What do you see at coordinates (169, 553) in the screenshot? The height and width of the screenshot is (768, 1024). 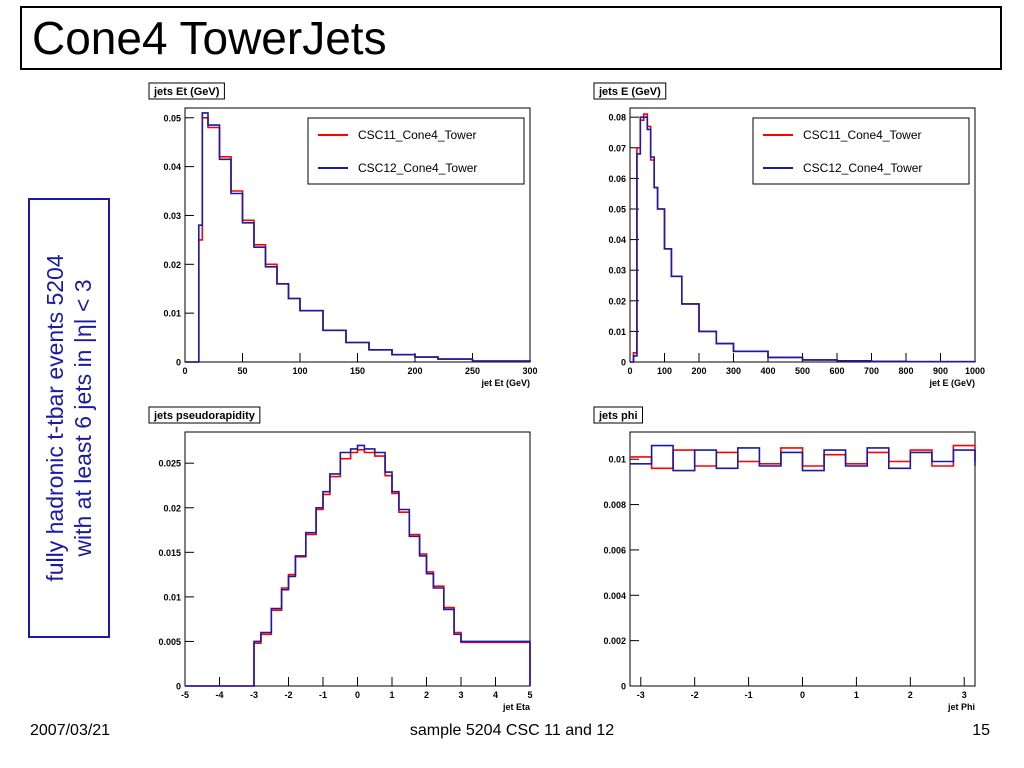 I see `y-tick-label: 0.015` at bounding box center [169, 553].